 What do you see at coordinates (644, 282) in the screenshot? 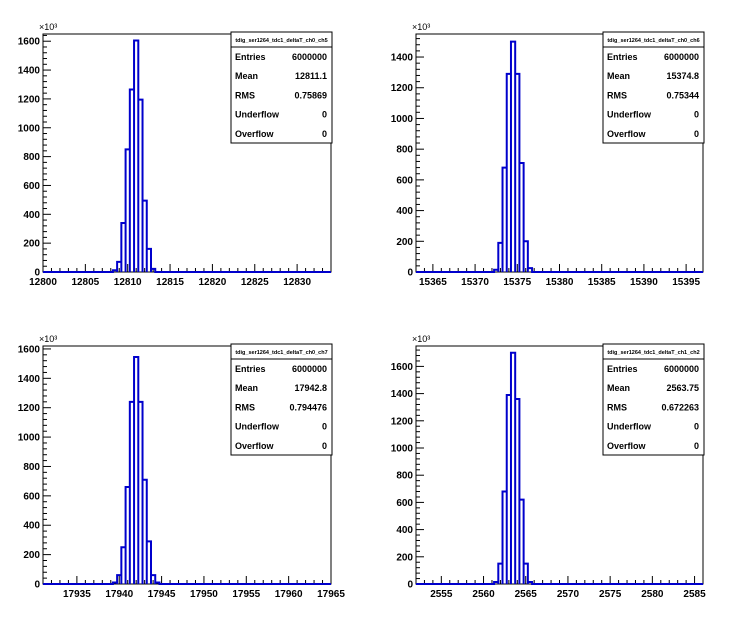
I see `x-tick-label: 15390` at bounding box center [644, 282].